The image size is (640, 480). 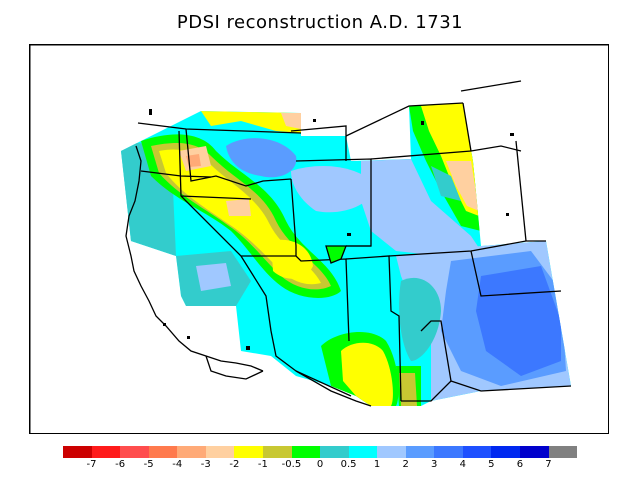 I want to click on legend-tick-label: -7, so click(x=91, y=464).